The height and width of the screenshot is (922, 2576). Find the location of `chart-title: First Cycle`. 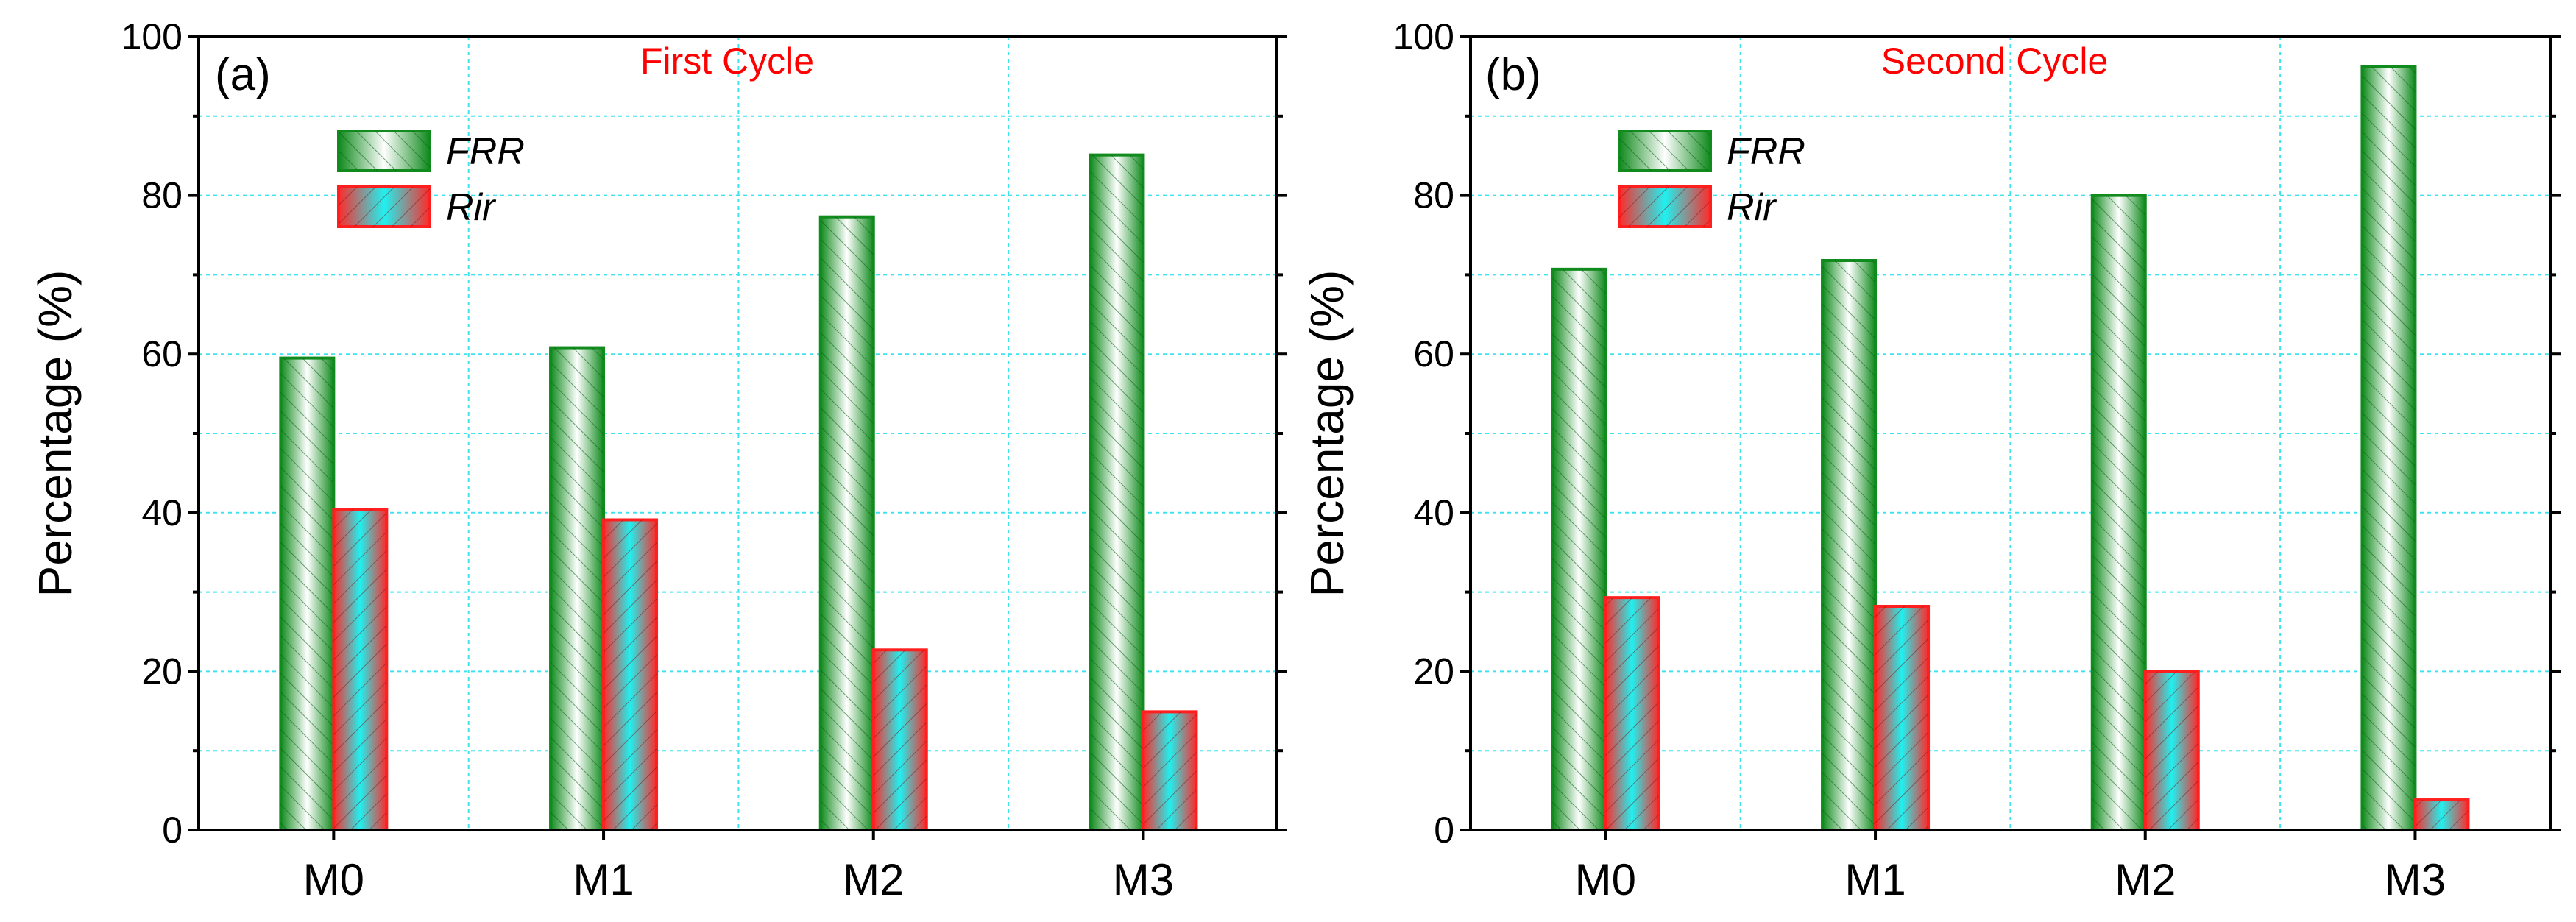

chart-title: First Cycle is located at coordinates (727, 61).